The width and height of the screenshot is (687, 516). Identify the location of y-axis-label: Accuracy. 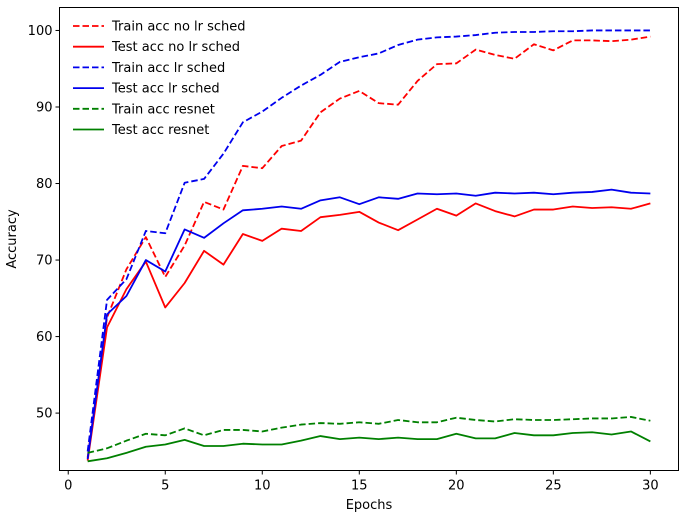
(12, 239).